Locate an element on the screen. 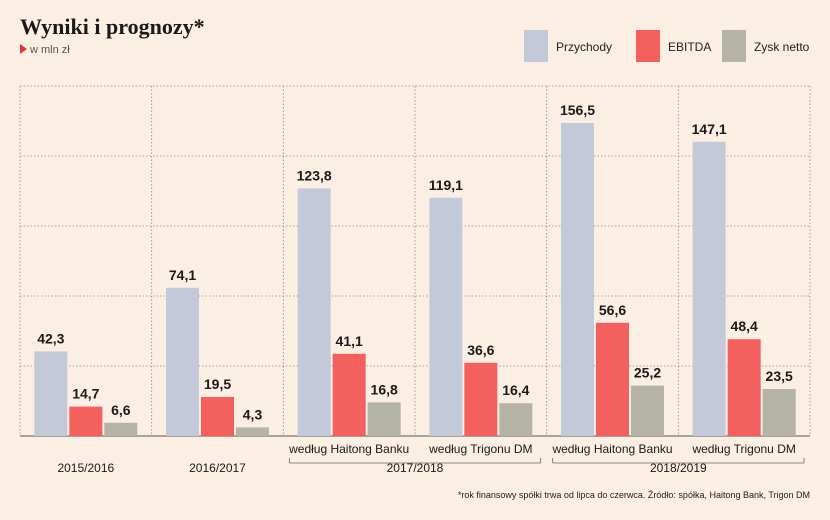 This screenshot has width=830, height=520. legend-swatch-ebitda is located at coordinates (648, 46).